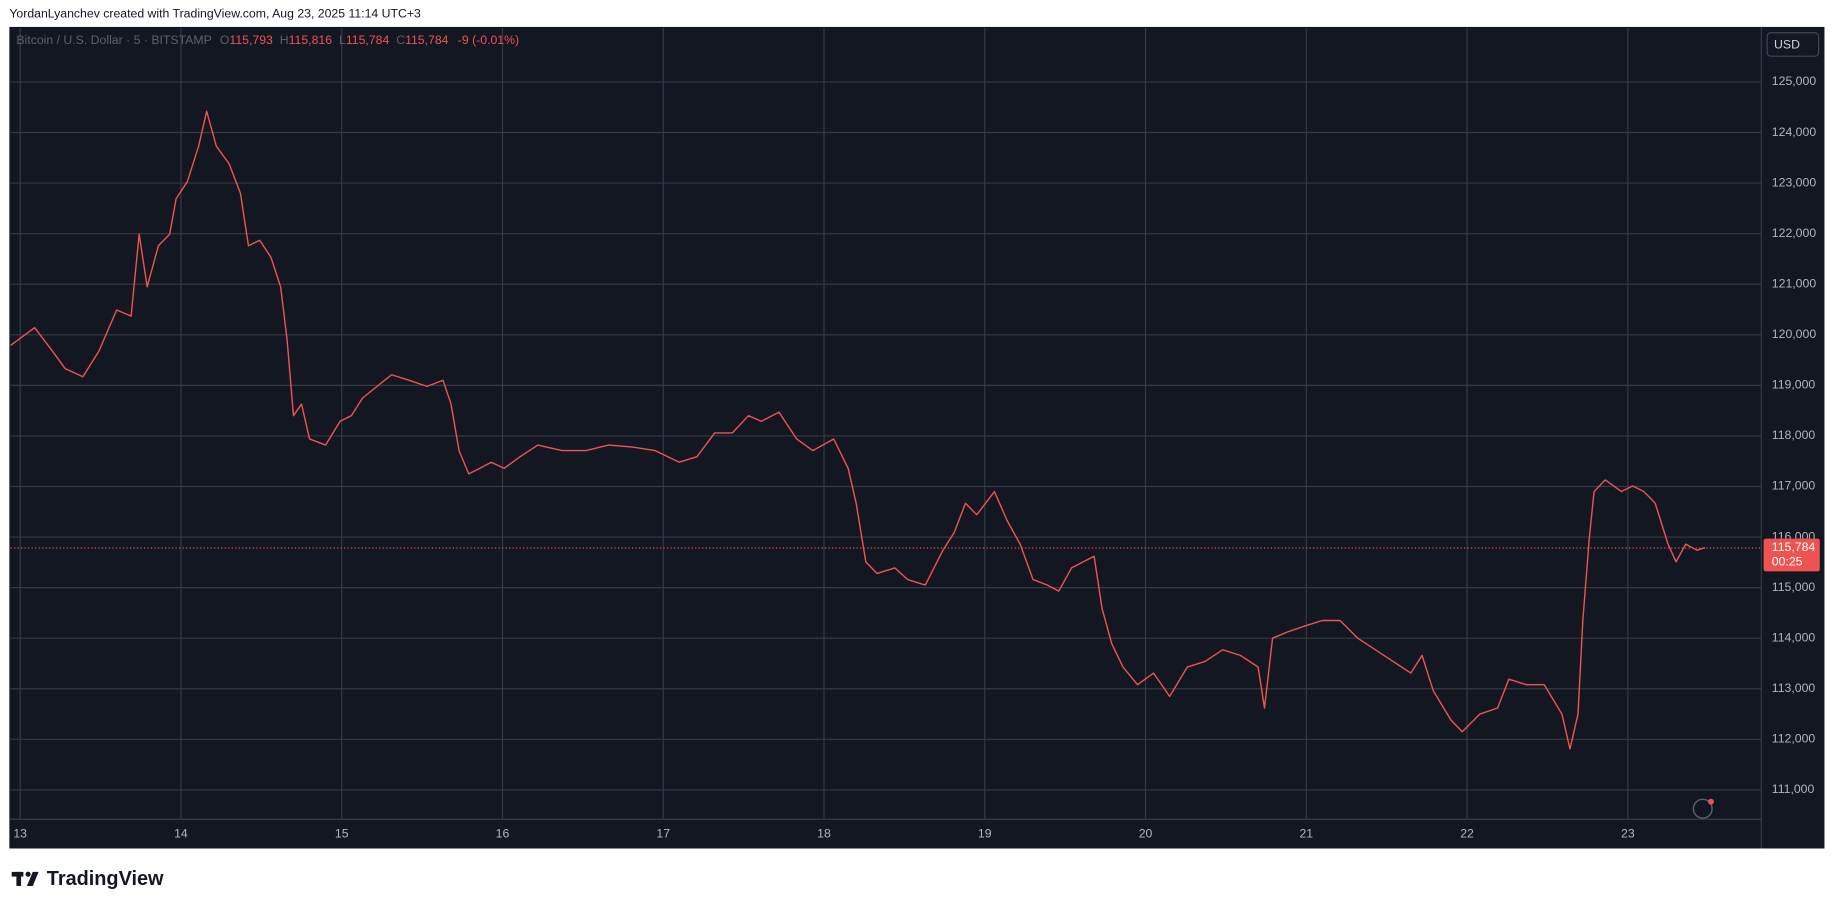 The height and width of the screenshot is (909, 1835). Describe the element at coordinates (342, 834) in the screenshot. I see `x-tick-label: 15` at that location.